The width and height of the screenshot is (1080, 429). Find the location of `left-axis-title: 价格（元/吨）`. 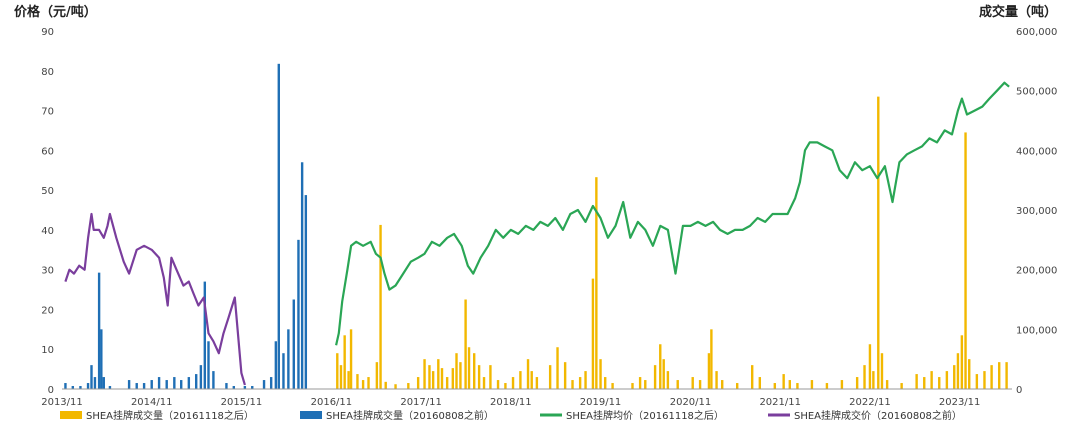

left-axis-title: 价格（元/吨） is located at coordinates (55, 12).